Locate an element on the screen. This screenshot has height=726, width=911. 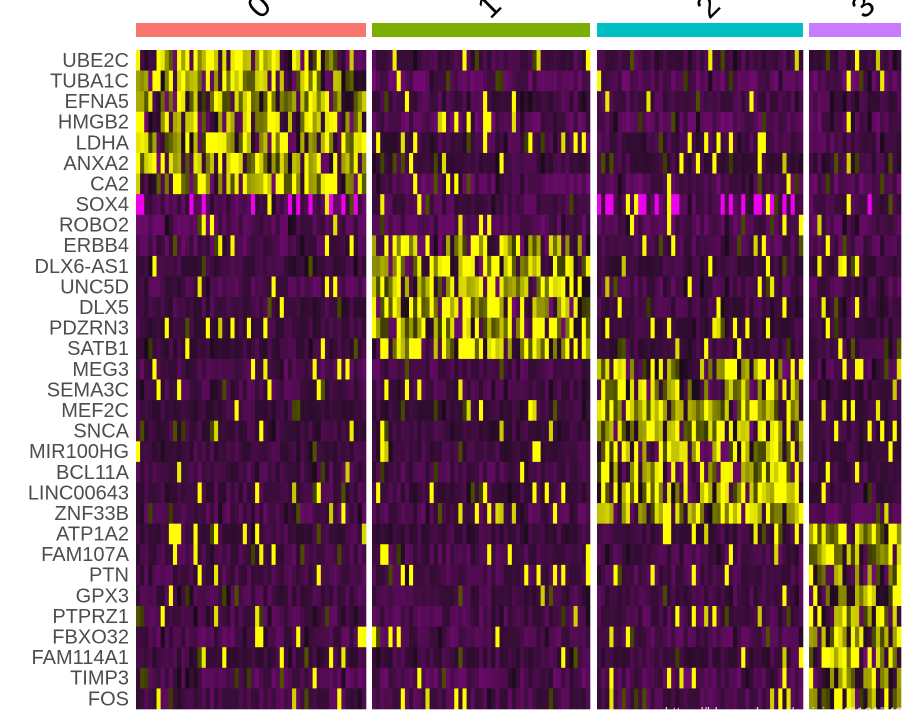
gene-label: FAM107A is located at coordinates (85, 555).